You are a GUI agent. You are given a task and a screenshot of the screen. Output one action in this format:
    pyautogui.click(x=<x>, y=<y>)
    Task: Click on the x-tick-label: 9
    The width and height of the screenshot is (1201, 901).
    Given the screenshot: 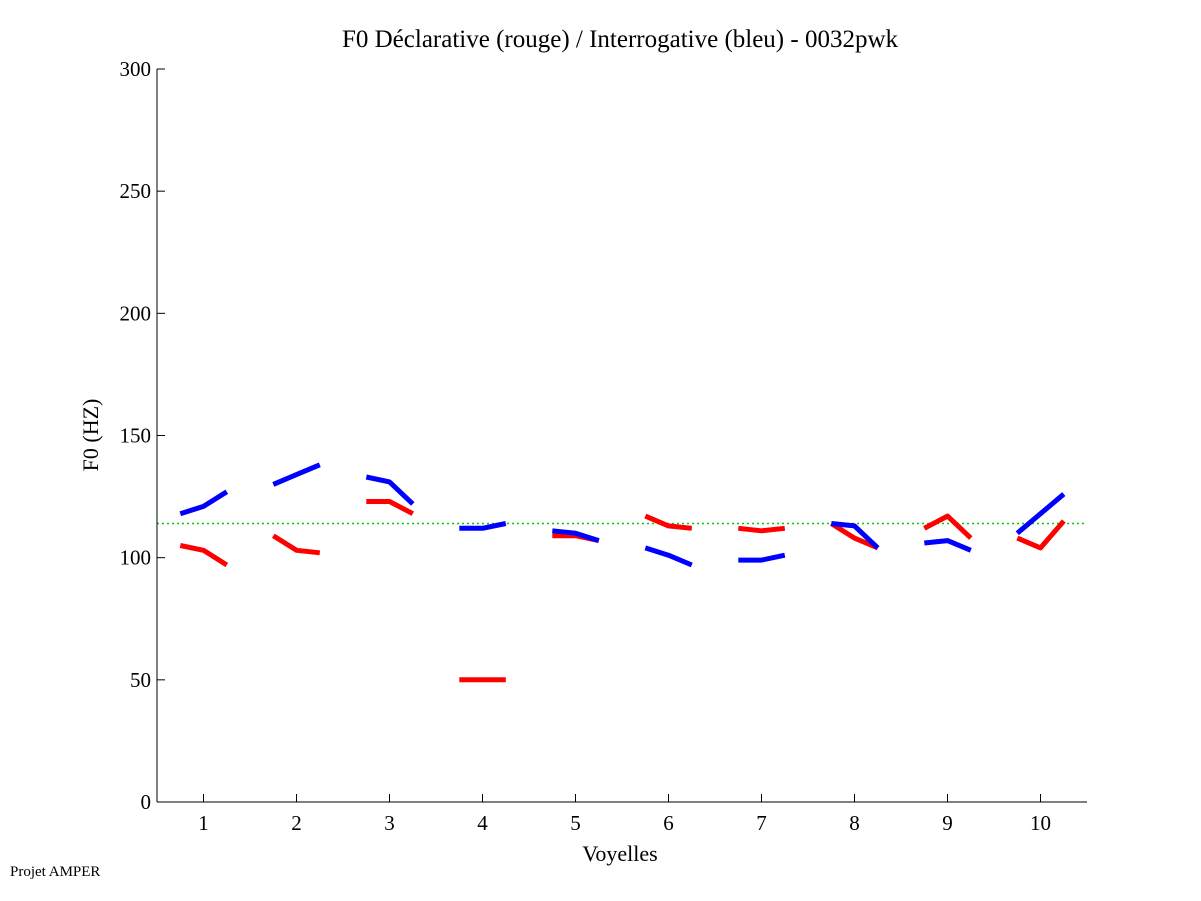 What is the action you would take?
    pyautogui.click(x=947, y=823)
    